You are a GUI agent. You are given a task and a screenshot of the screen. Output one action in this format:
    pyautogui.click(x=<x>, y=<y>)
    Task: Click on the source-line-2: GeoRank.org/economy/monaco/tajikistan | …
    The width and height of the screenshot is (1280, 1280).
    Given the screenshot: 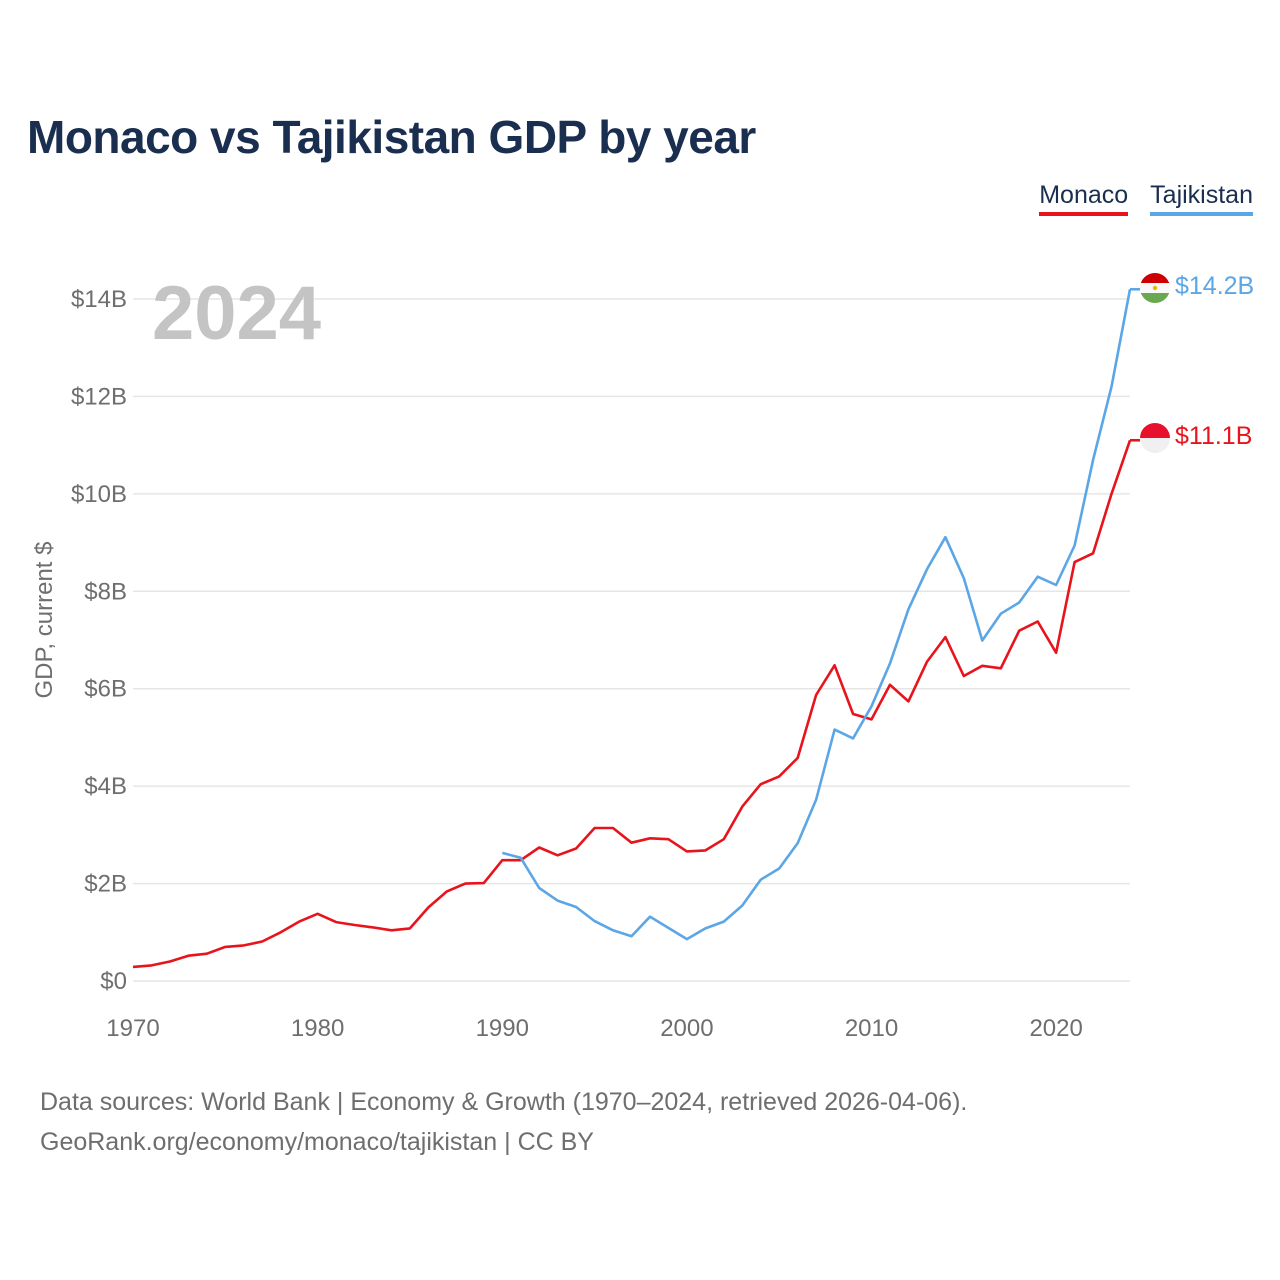 What is the action you would take?
    pyautogui.click(x=317, y=1142)
    